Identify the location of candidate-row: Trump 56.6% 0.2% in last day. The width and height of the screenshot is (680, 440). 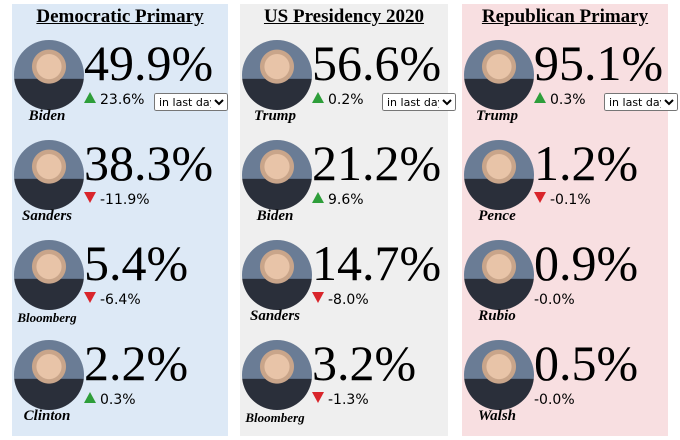
(348, 87).